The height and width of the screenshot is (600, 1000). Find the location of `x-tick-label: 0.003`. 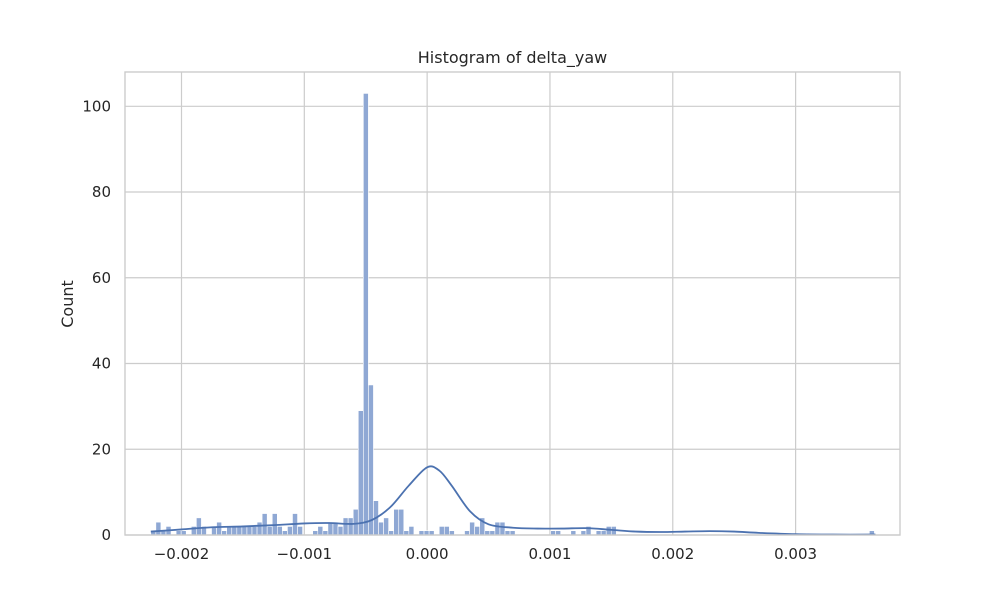

x-tick-label: 0.003 is located at coordinates (795, 554).